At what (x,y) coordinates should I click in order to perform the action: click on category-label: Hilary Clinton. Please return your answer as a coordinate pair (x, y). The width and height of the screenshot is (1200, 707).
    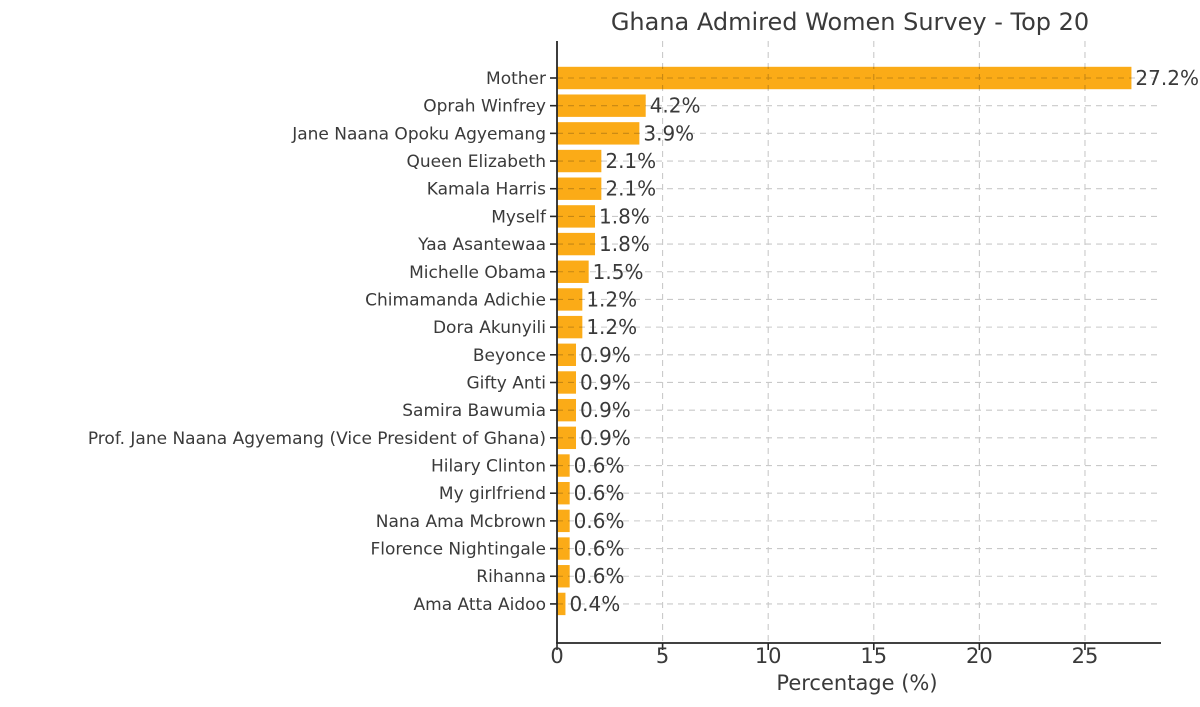
    Looking at the image, I should click on (488, 467).